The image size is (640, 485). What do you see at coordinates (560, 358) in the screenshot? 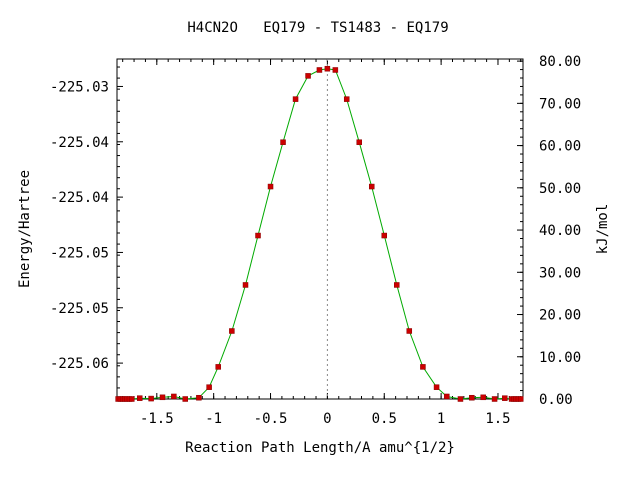
I see `y-right-tick-label: 10.00` at bounding box center [560, 358].